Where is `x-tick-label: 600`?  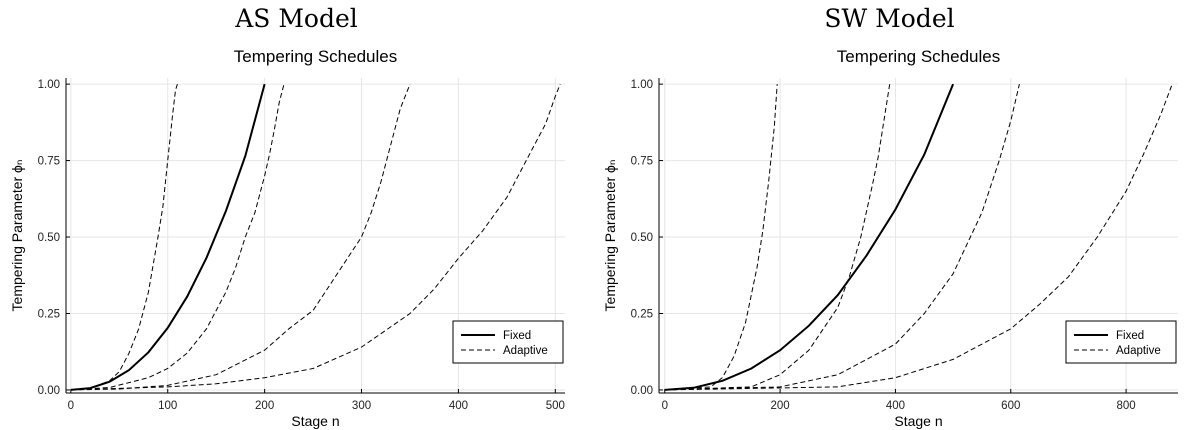
x-tick-label: 600 is located at coordinates (1010, 406).